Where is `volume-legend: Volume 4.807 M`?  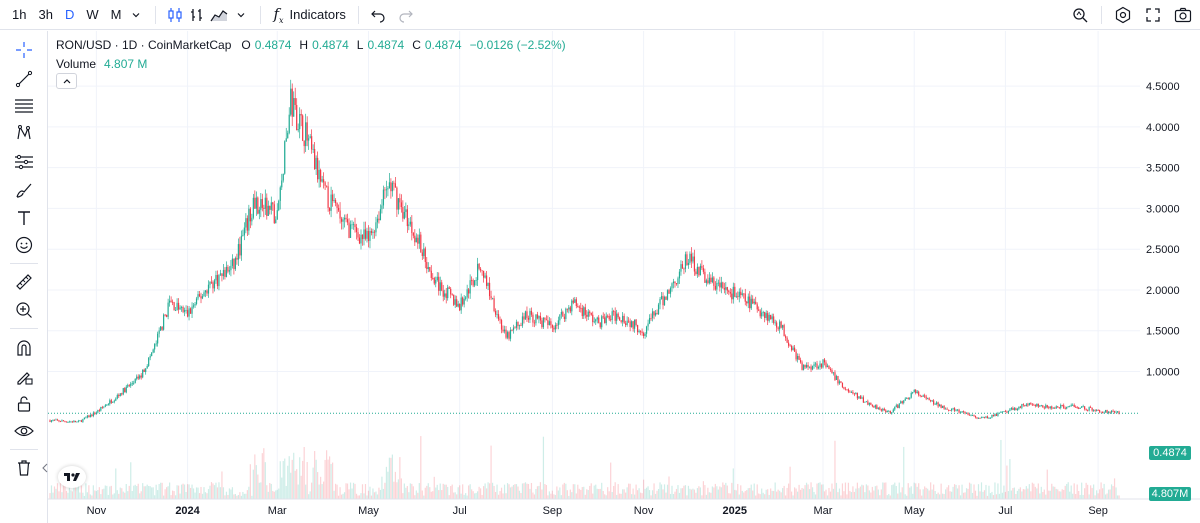 volume-legend: Volume 4.807 M is located at coordinates (101, 64).